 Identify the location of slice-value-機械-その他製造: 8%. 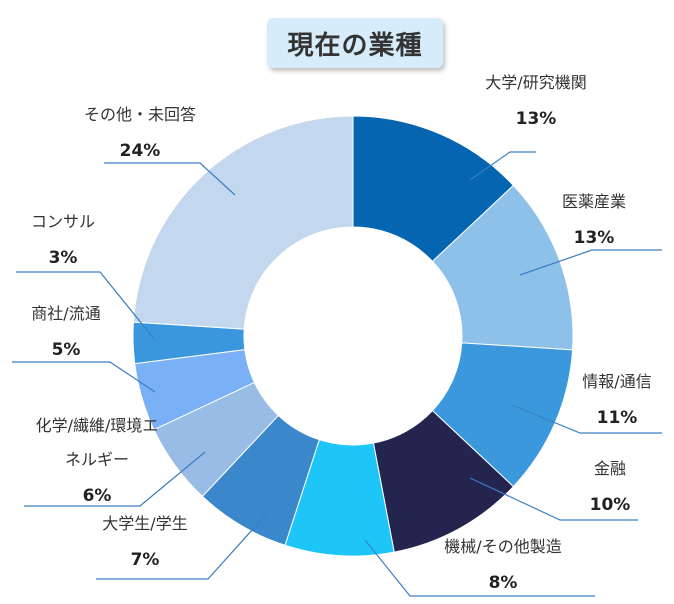
(503, 583).